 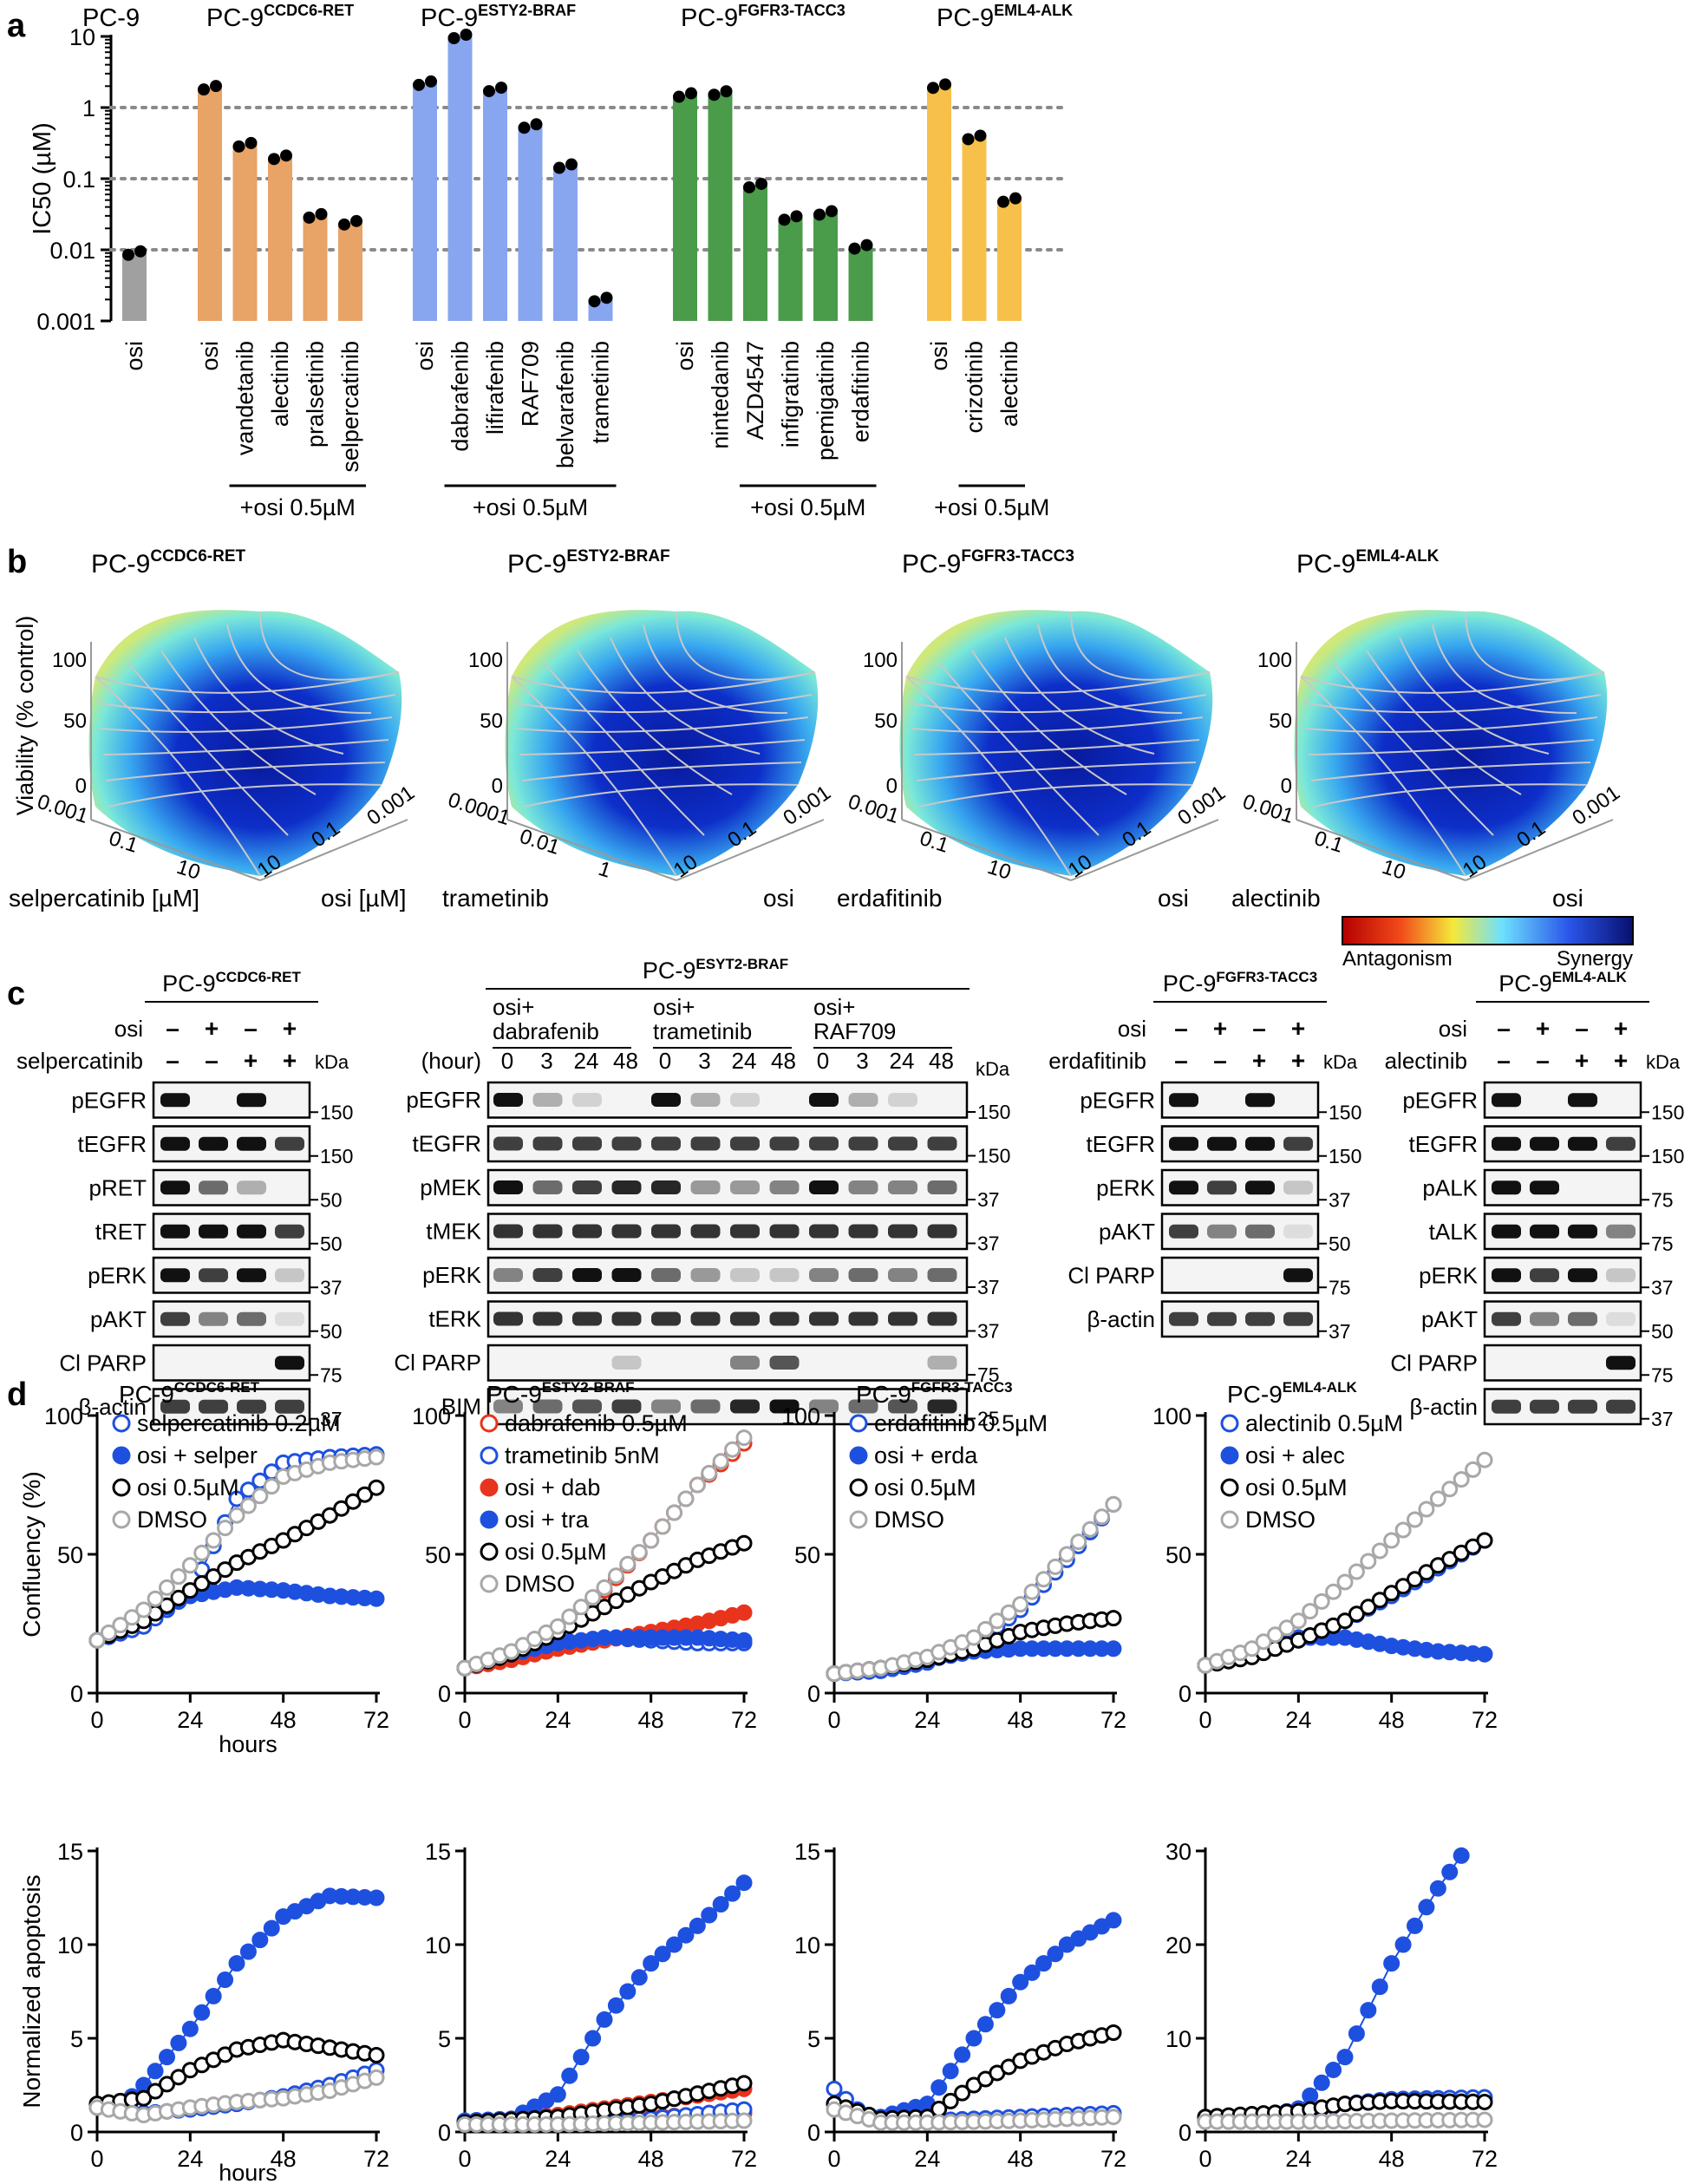 What do you see at coordinates (109, 1100) in the screenshot?
I see `row-label: pEGFR` at bounding box center [109, 1100].